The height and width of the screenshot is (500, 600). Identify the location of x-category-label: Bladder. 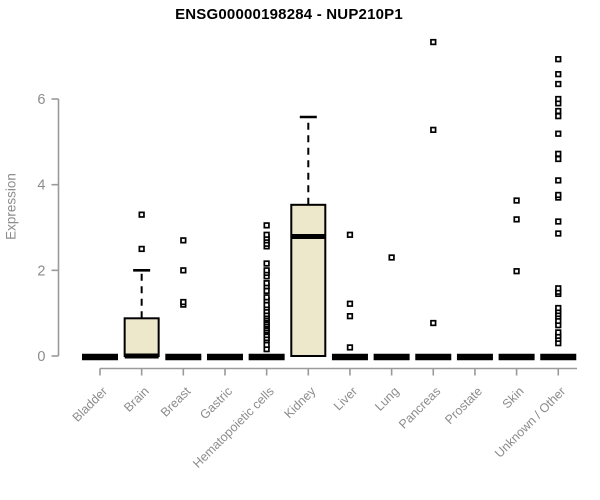
(90, 404).